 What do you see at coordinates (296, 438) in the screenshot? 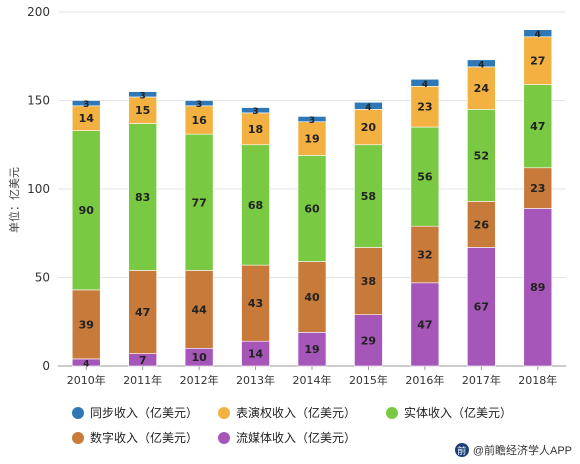
I see `legend-label-streaming: 流媒体收入（亿美元）` at bounding box center [296, 438].